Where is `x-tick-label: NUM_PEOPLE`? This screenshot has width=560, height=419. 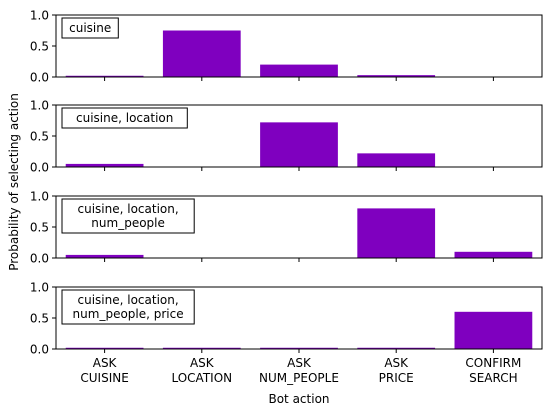
x-tick-label: NUM_PEOPLE is located at coordinates (299, 378).